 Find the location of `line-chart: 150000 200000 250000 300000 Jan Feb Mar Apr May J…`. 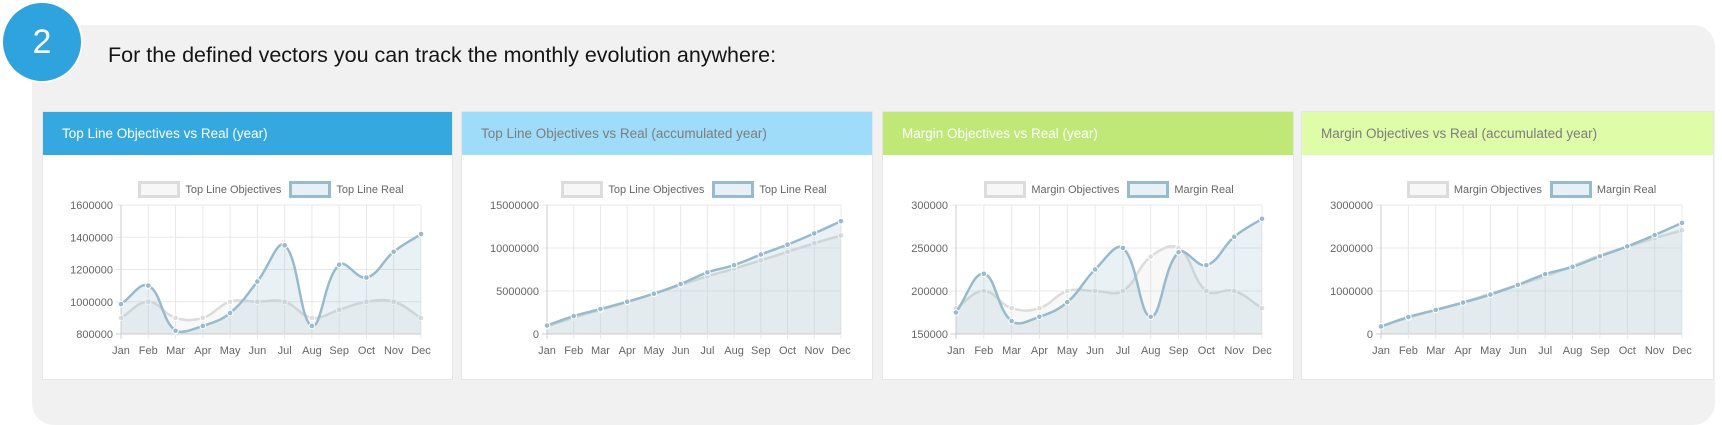

line-chart: 150000 200000 250000 300000 Jan Feb Mar Apr May J… is located at coordinates (1091, 278).